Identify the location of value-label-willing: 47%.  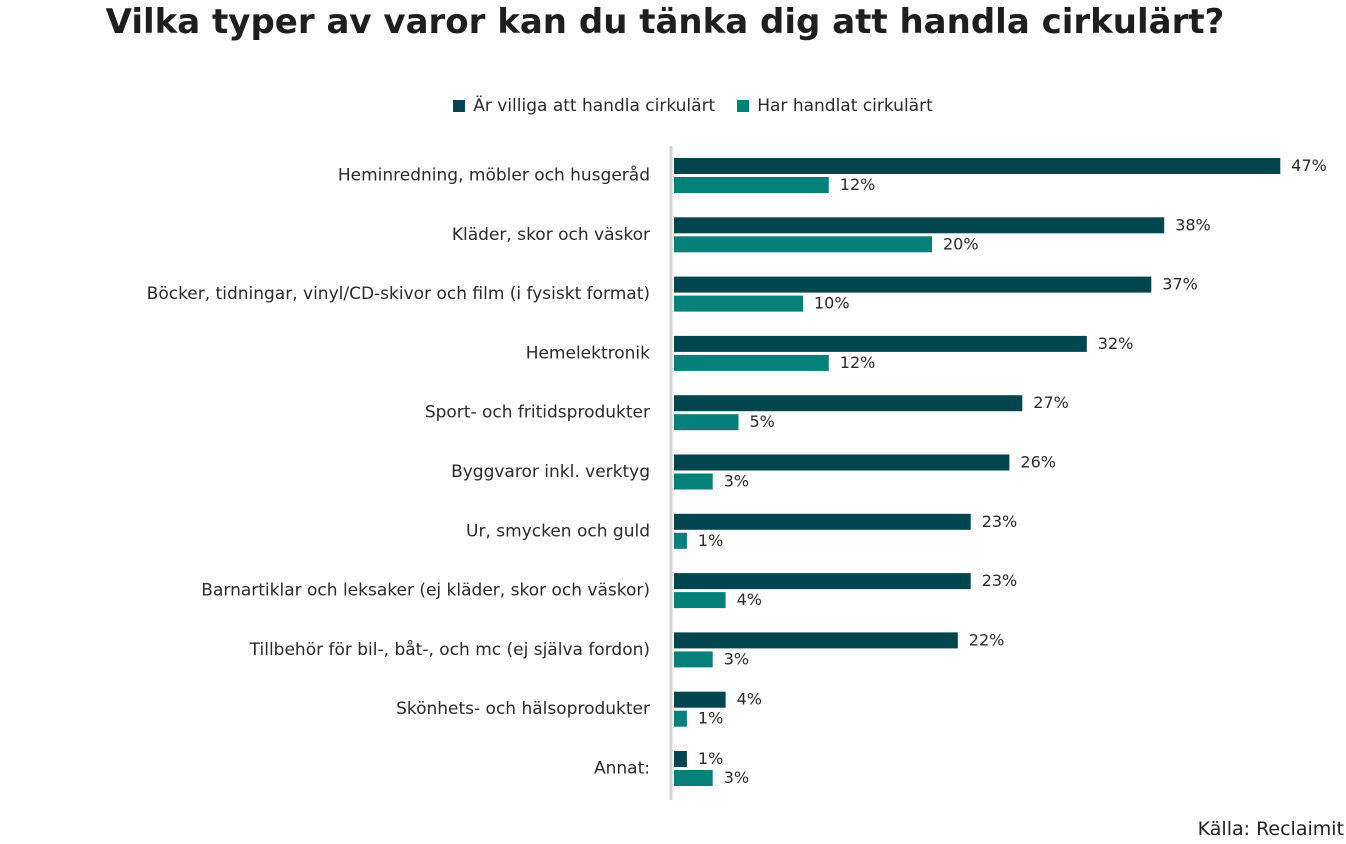
(1309, 165).